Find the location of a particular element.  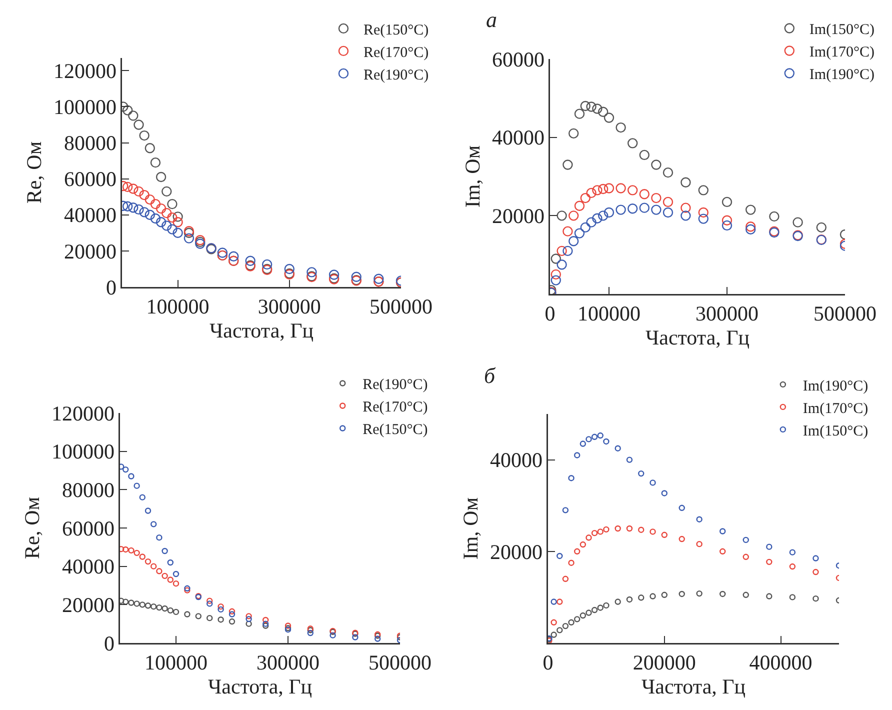

y-tick-label: 40000 is located at coordinates (518, 138).